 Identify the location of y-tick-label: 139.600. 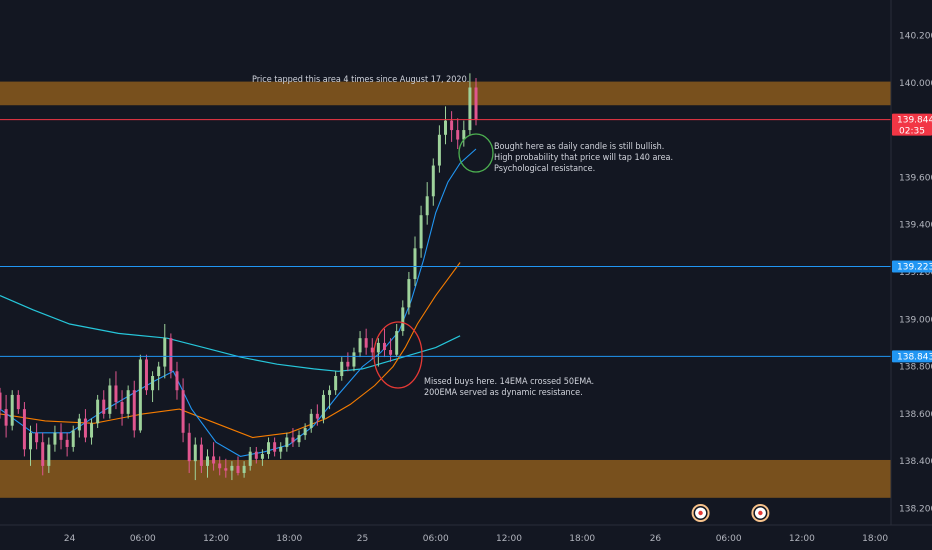
(915, 178).